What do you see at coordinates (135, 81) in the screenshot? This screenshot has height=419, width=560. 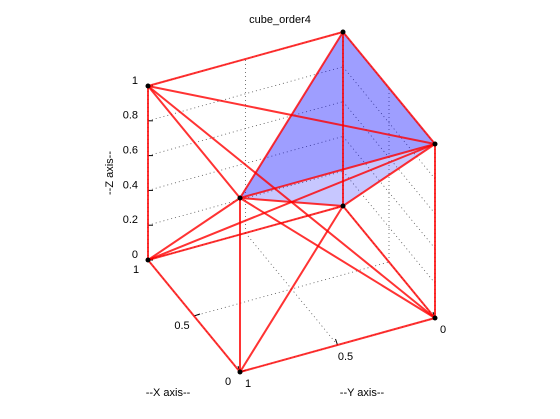 I see `z-tick-label: 1` at bounding box center [135, 81].